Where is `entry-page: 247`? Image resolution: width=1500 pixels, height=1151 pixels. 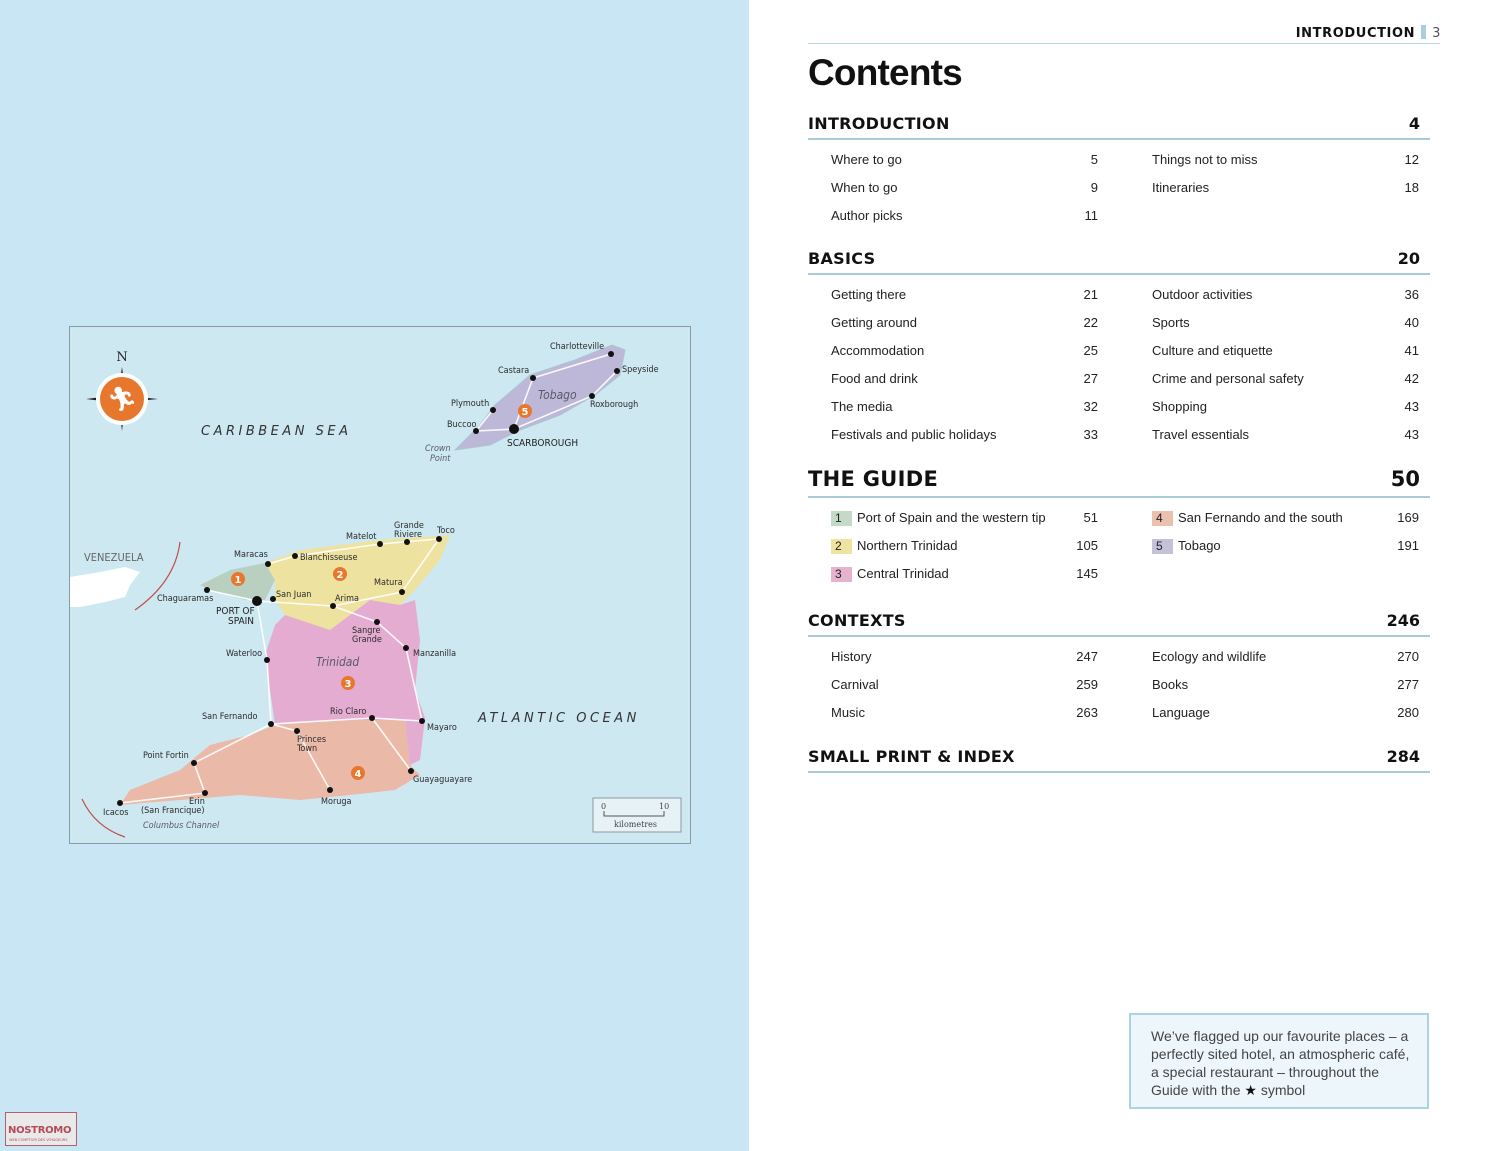 entry-page: 247 is located at coordinates (1087, 656).